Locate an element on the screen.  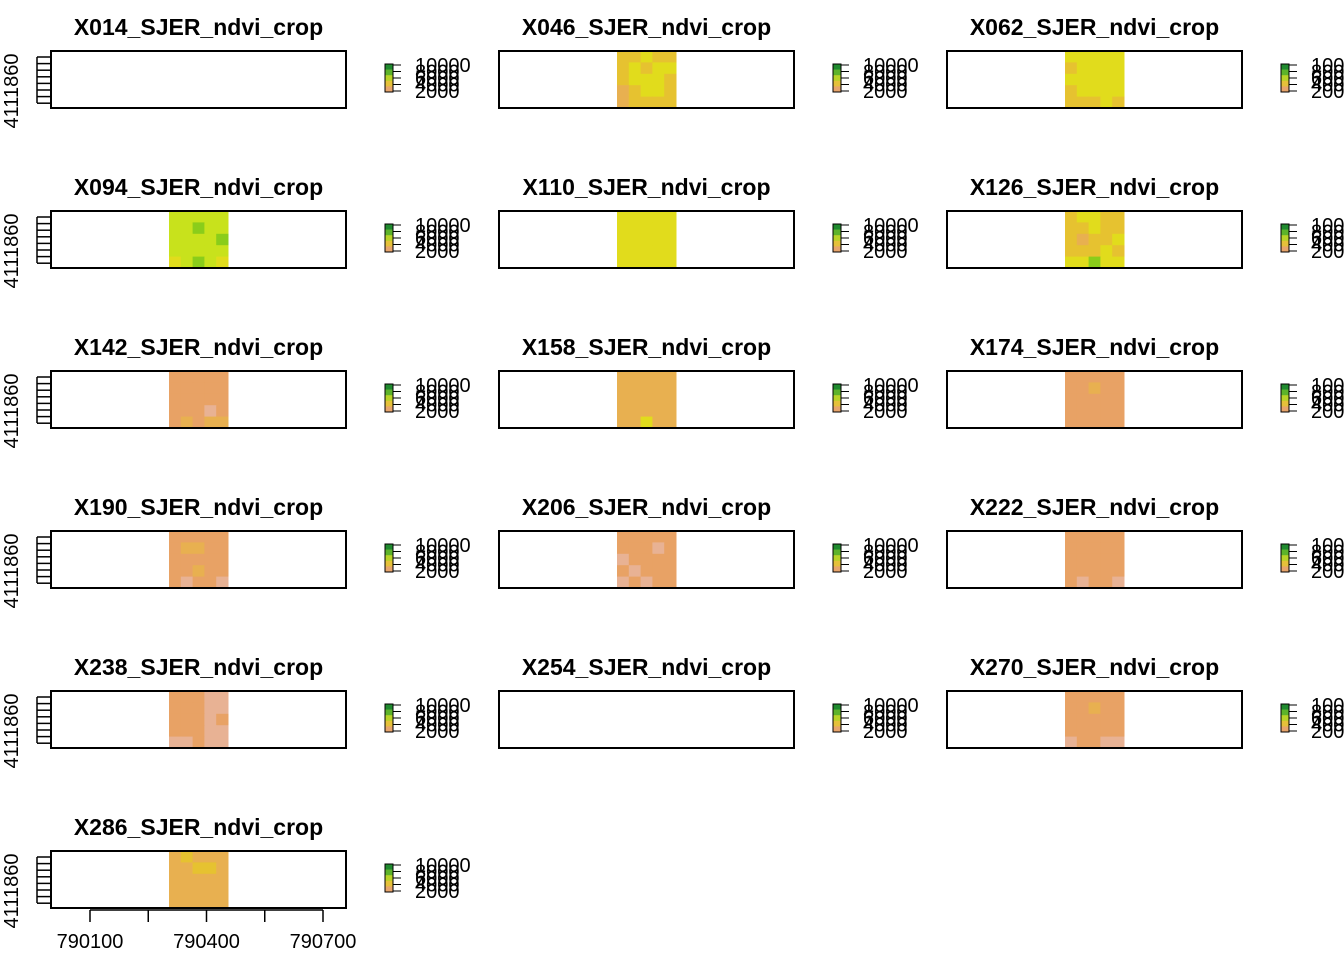
panel-title: X158_SJER_ndvi_crop is located at coordinates (646, 347).